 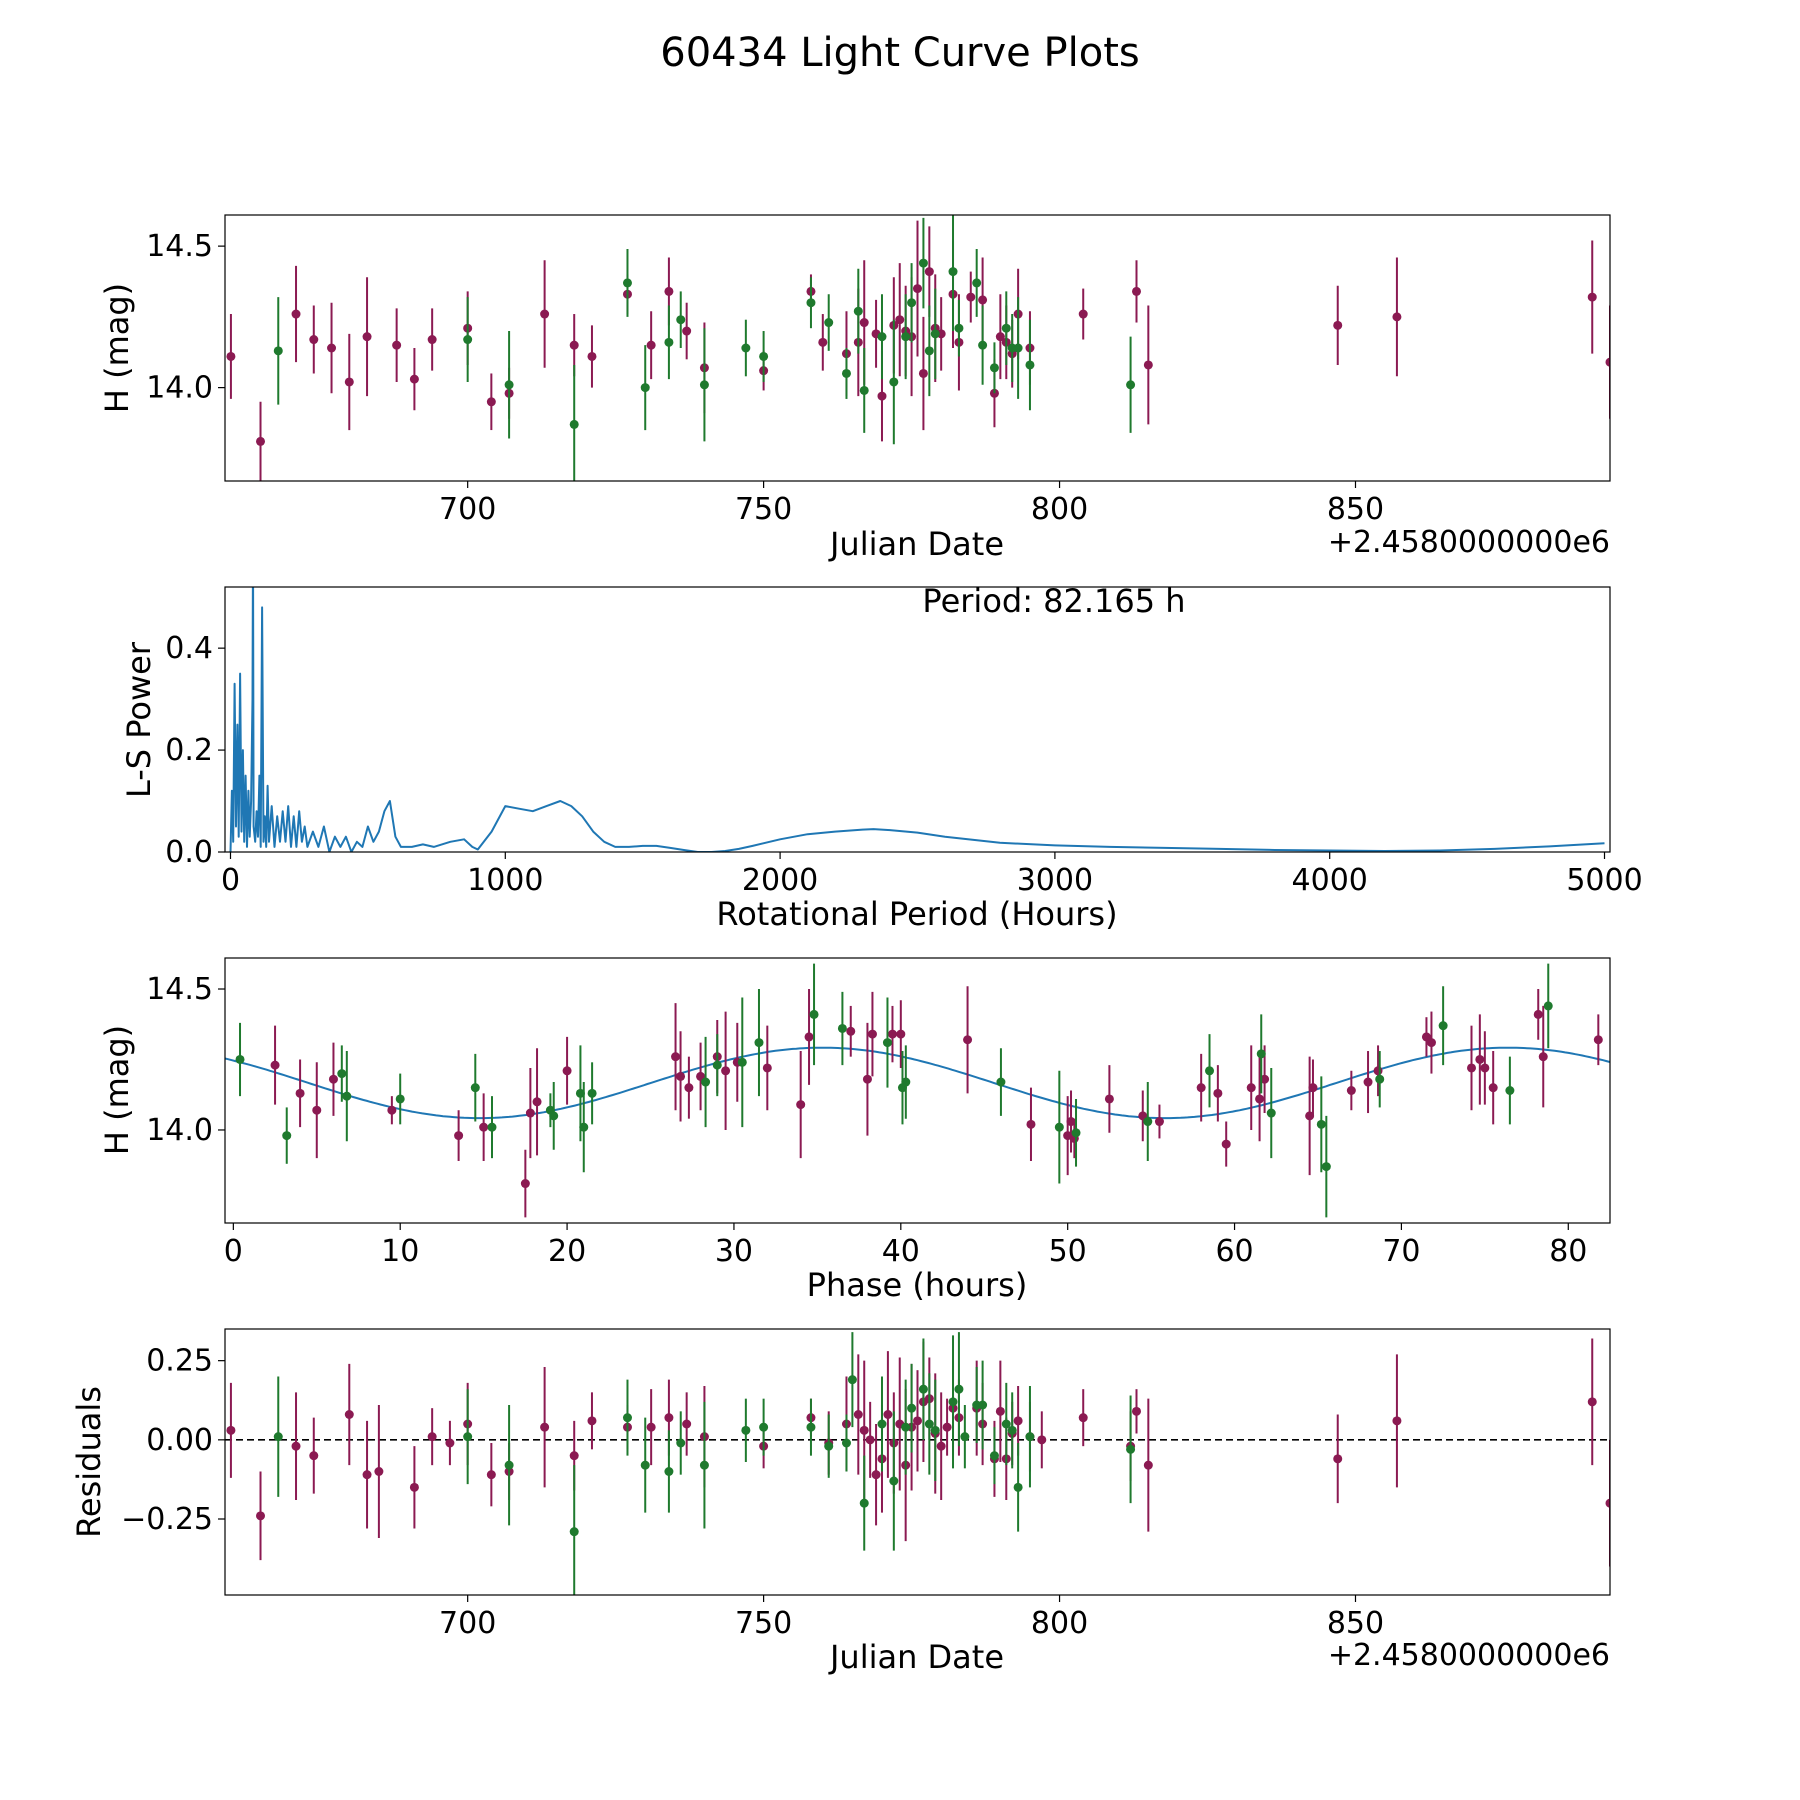 I want to click on figure-title: 60434 Light Curve Plots, so click(x=899, y=53).